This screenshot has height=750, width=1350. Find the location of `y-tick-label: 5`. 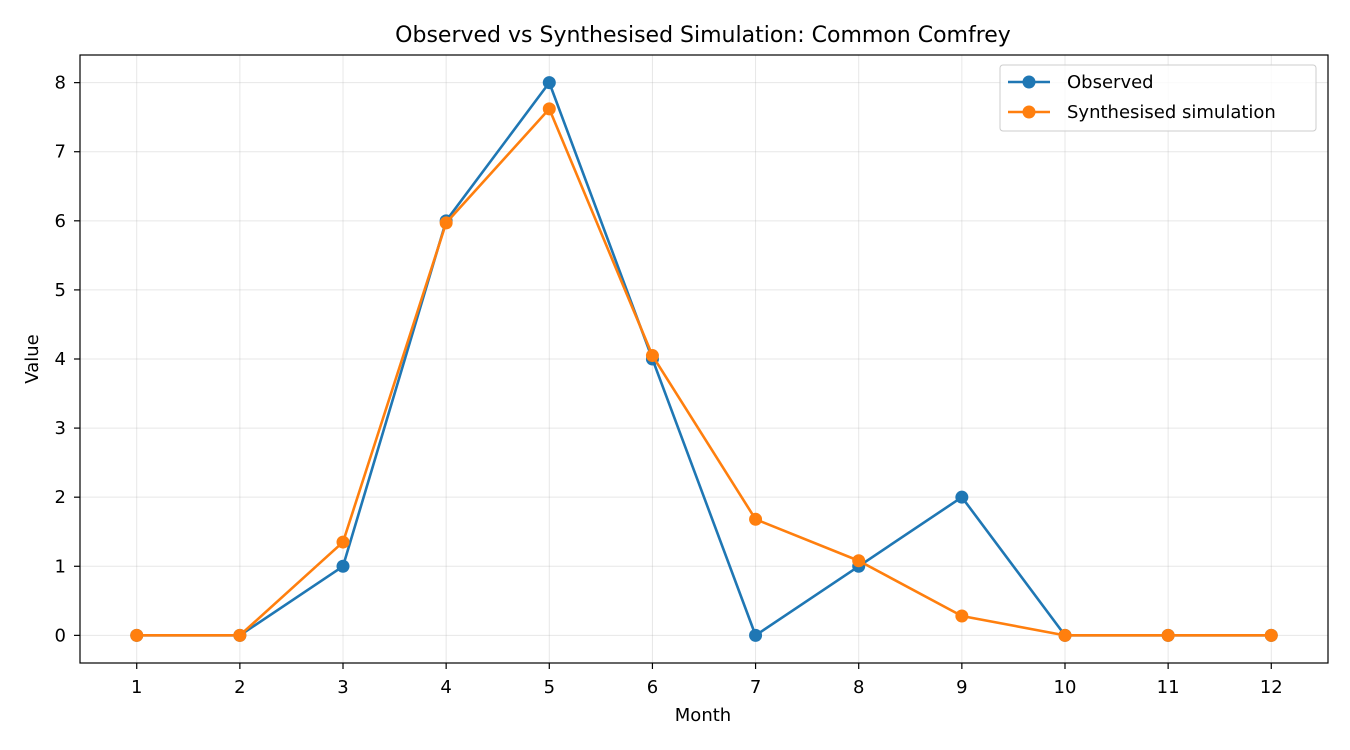

y-tick-label: 5 is located at coordinates (60, 290).